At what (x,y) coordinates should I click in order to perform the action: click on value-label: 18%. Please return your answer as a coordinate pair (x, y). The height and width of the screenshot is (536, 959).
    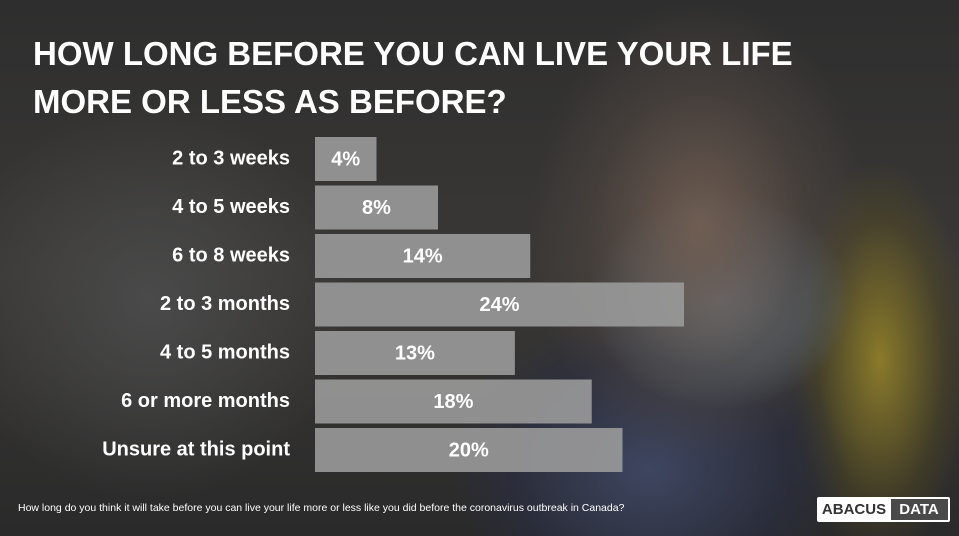
    Looking at the image, I should click on (453, 402).